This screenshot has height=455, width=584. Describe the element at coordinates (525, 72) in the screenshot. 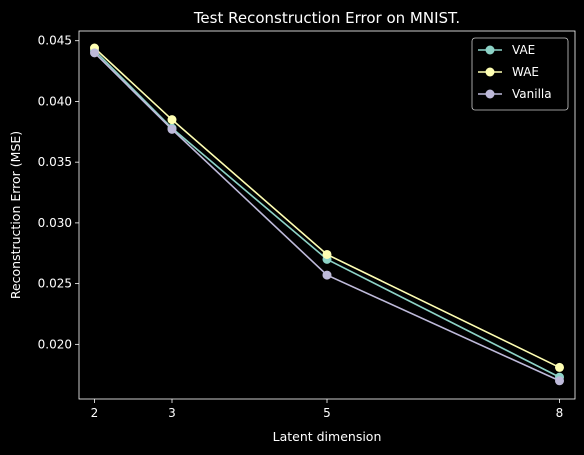

I see `legend-label: WAE` at that location.